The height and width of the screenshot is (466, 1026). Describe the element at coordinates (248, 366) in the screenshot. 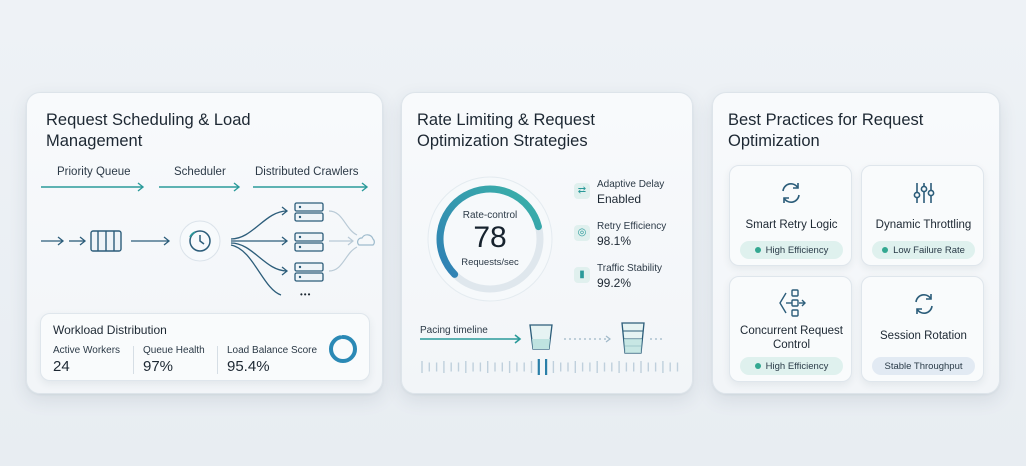

I see `stat-value-load-balance: 95.4%` at that location.